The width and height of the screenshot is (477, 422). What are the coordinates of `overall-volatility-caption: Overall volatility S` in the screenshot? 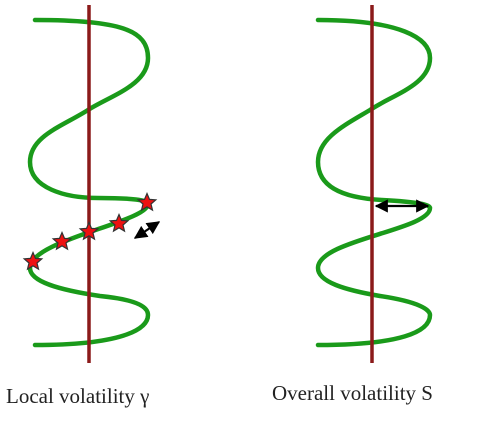 It's located at (352, 393).